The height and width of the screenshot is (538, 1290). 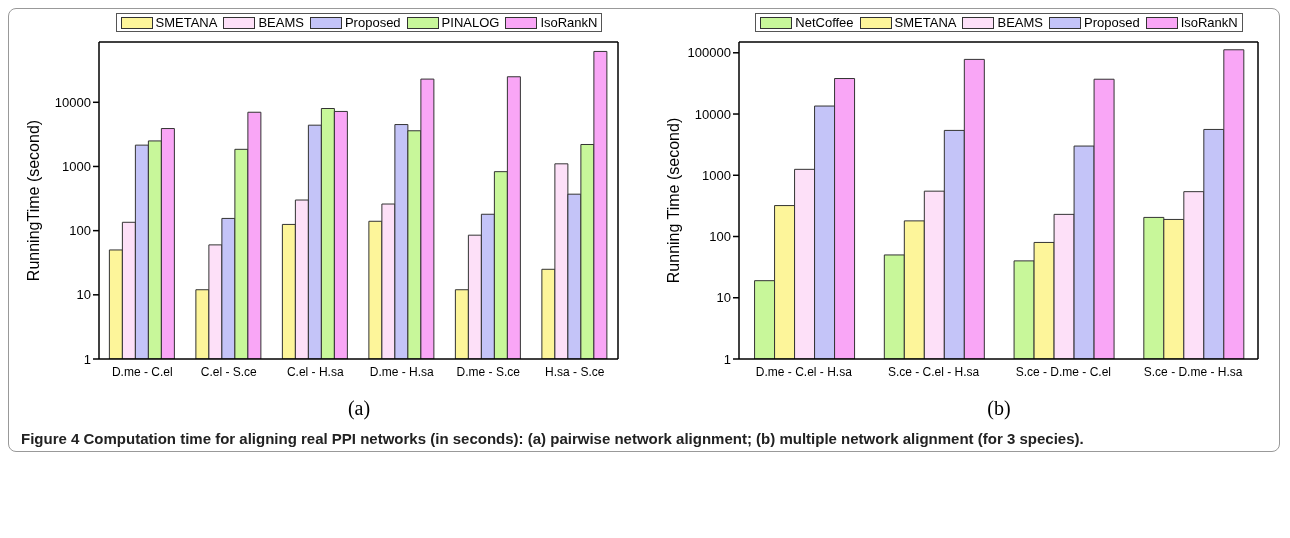 What do you see at coordinates (824, 22) in the screenshot?
I see `legend-label: NetCoffee` at bounding box center [824, 22].